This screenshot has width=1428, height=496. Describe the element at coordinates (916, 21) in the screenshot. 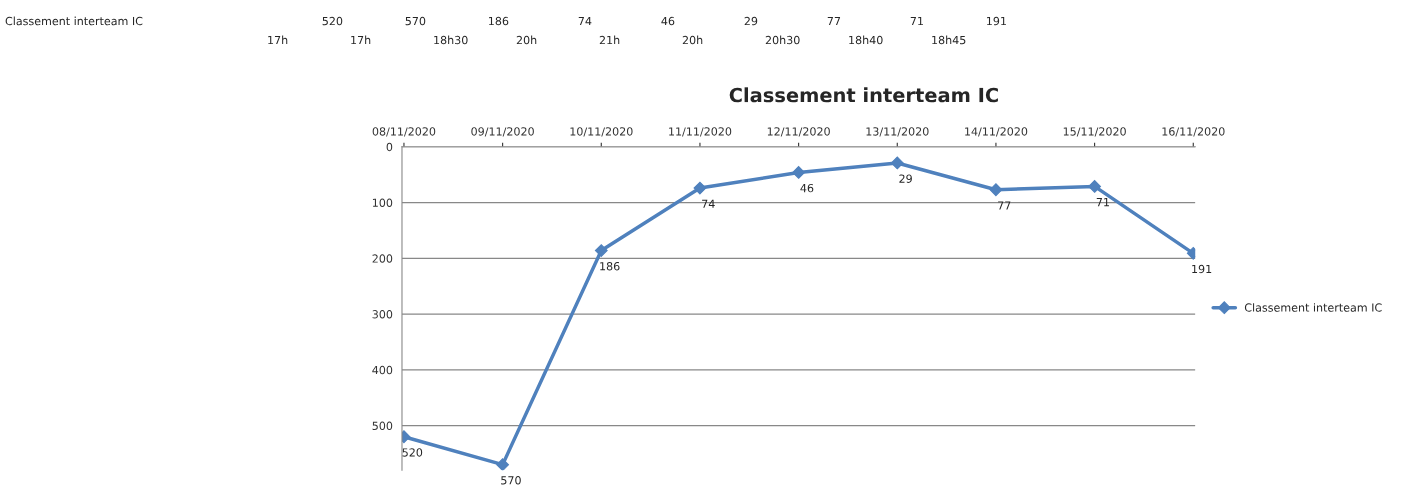

I see `text: 71` at that location.